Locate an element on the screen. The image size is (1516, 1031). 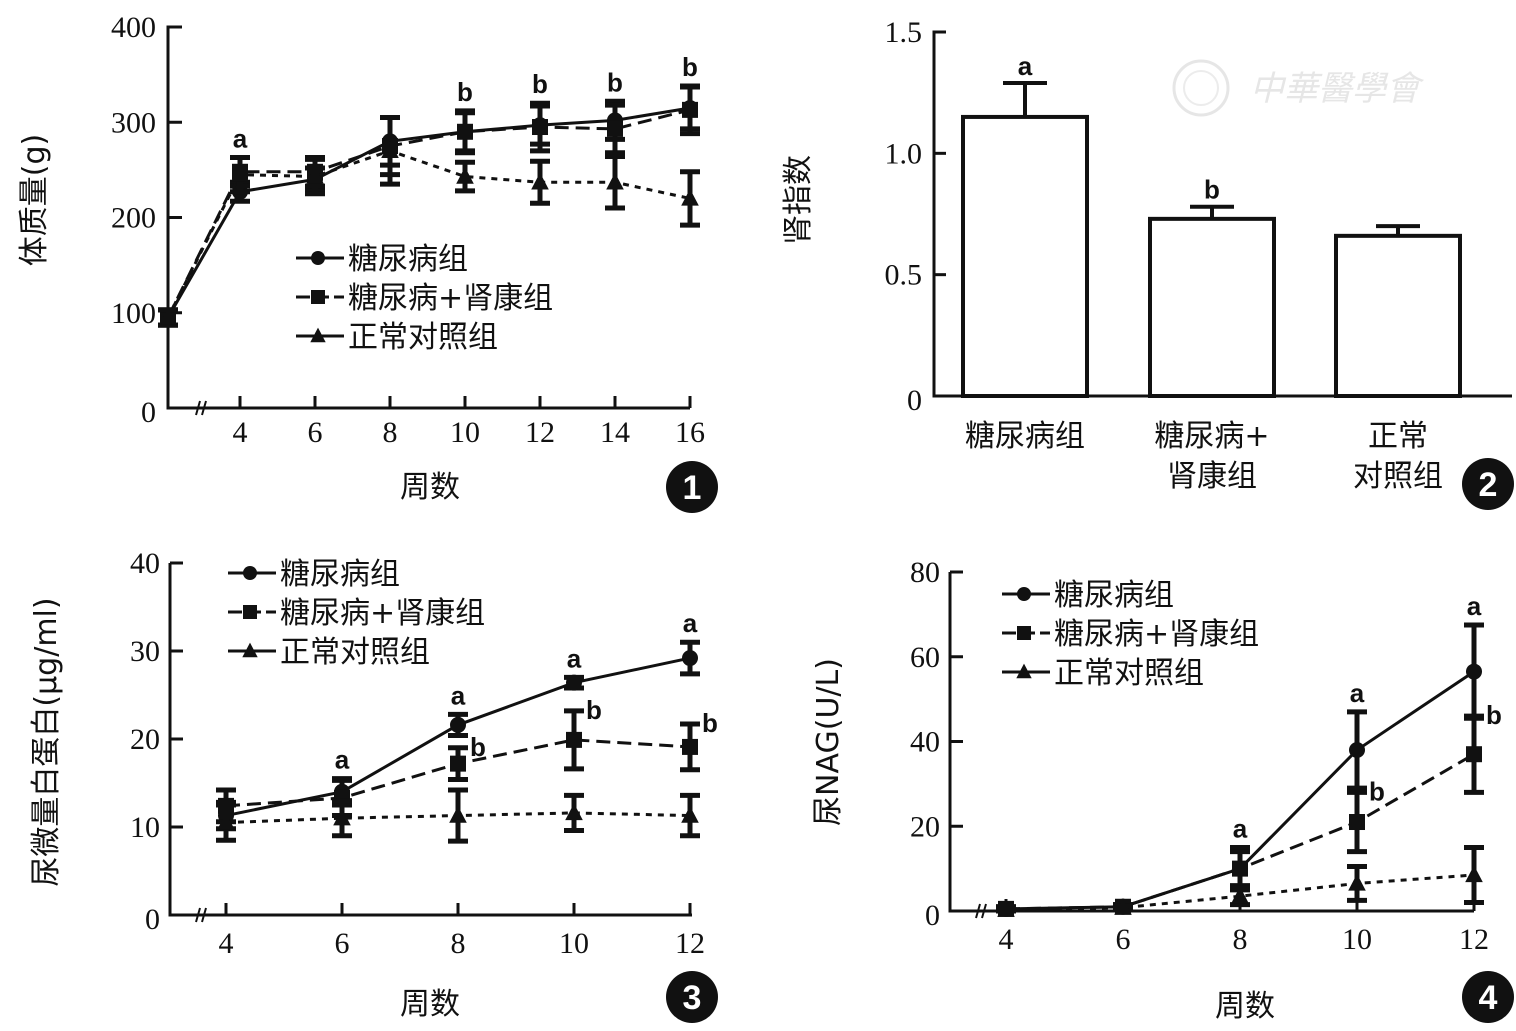
y-axis-label: 肾指数 is located at coordinates (798, 200).